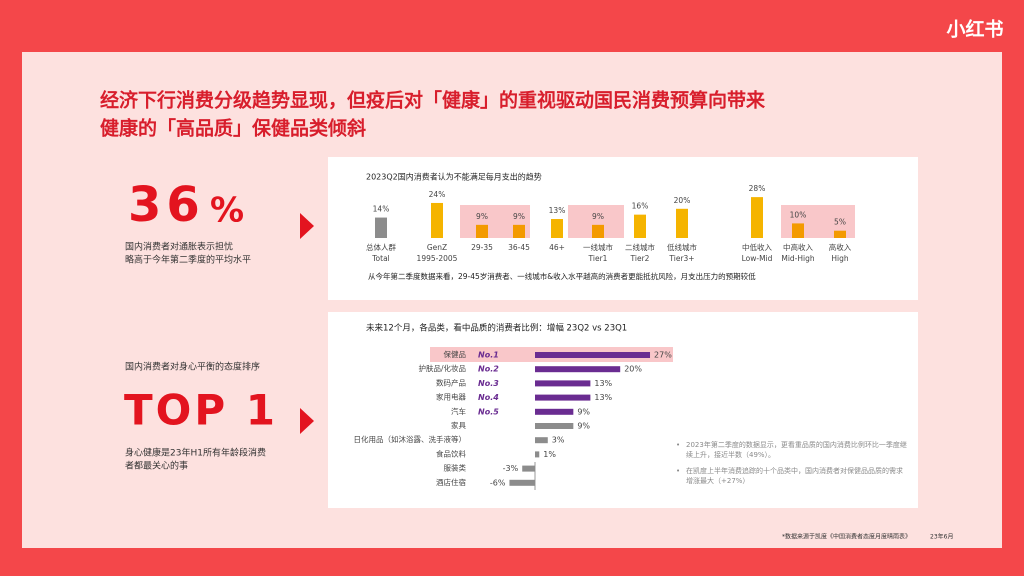 The width and height of the screenshot is (1024, 576). Describe the element at coordinates (941, 537) in the screenshot. I see `footnote-date: 23年6月` at that location.